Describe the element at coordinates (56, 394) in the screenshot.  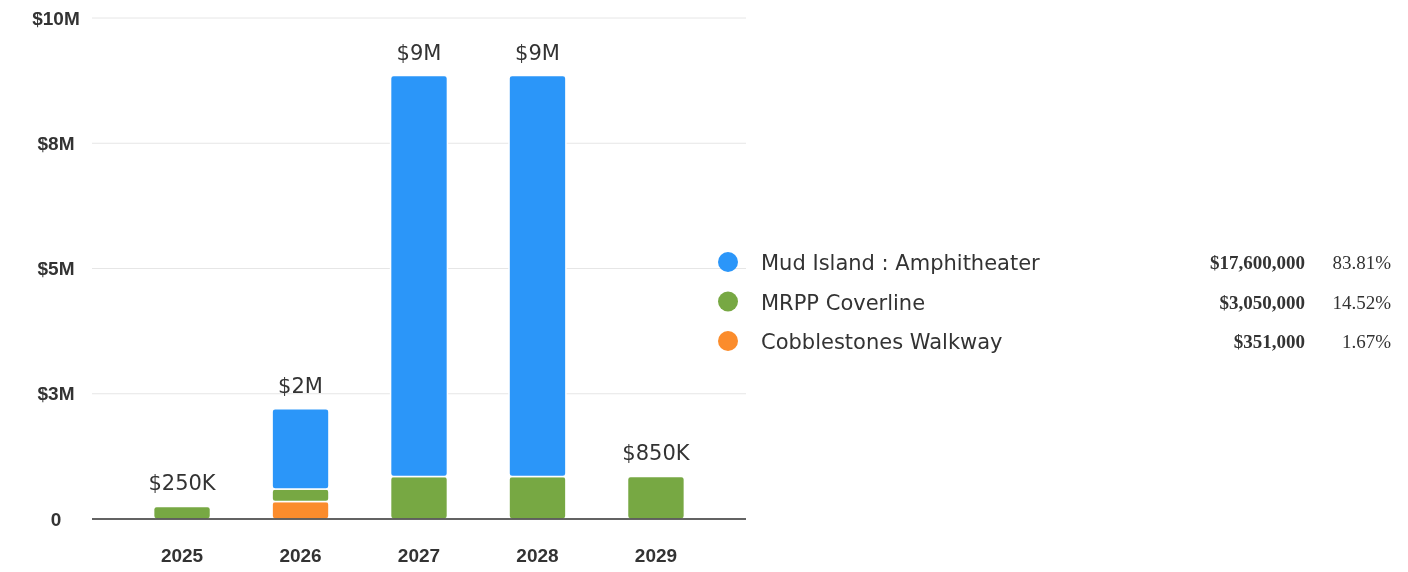
I see `y-tick-label: $3M` at that location.